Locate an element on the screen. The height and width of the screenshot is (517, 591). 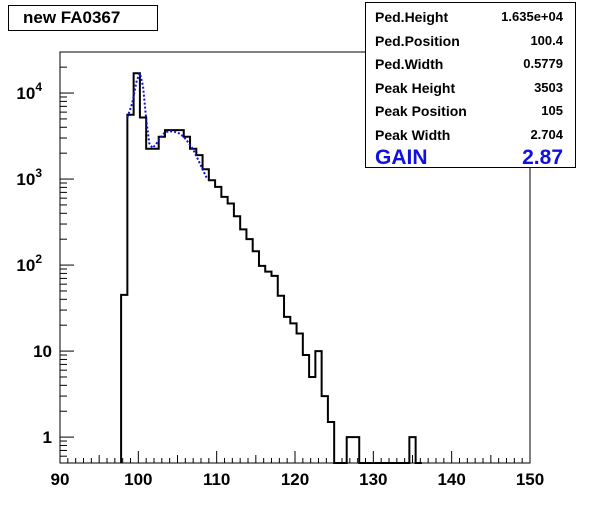
stat-gain: GAIN 2.87 is located at coordinates (470, 158).